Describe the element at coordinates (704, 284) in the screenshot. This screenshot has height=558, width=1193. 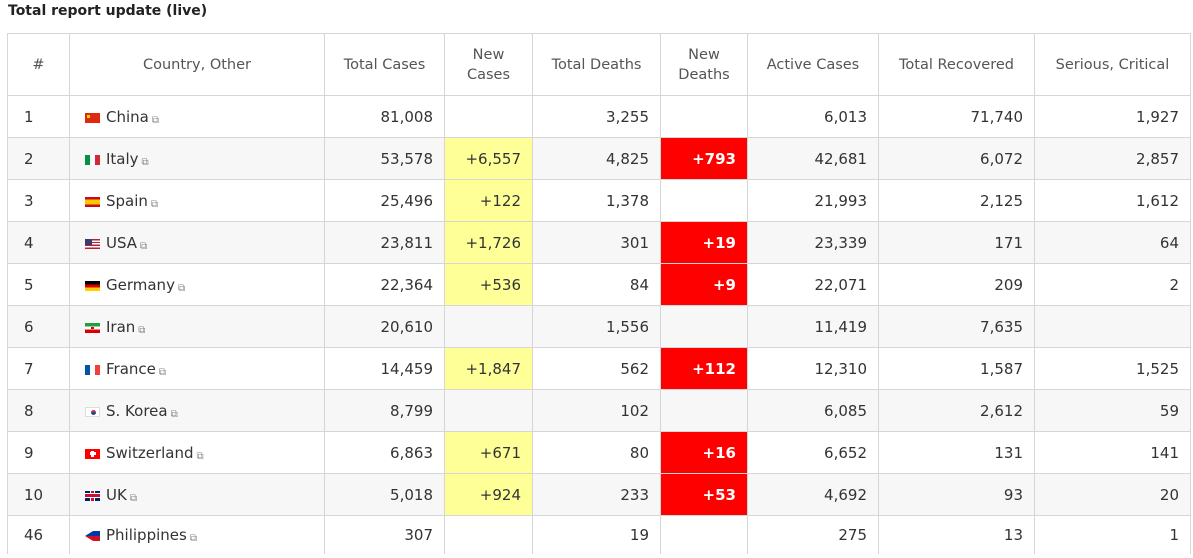
I see `new-deaths-cell: +9` at that location.